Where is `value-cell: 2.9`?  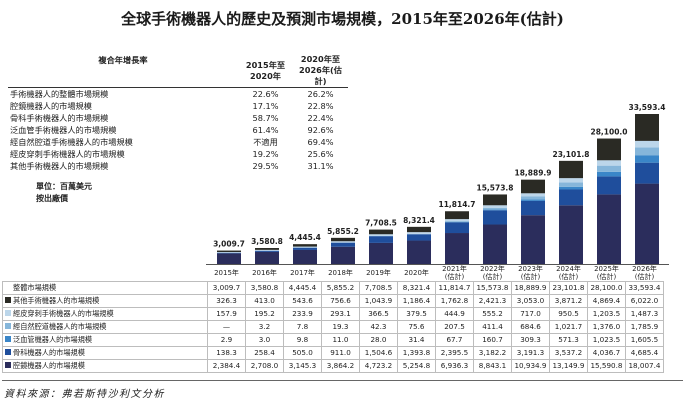
value-cell: 2.9 is located at coordinates (226, 340).